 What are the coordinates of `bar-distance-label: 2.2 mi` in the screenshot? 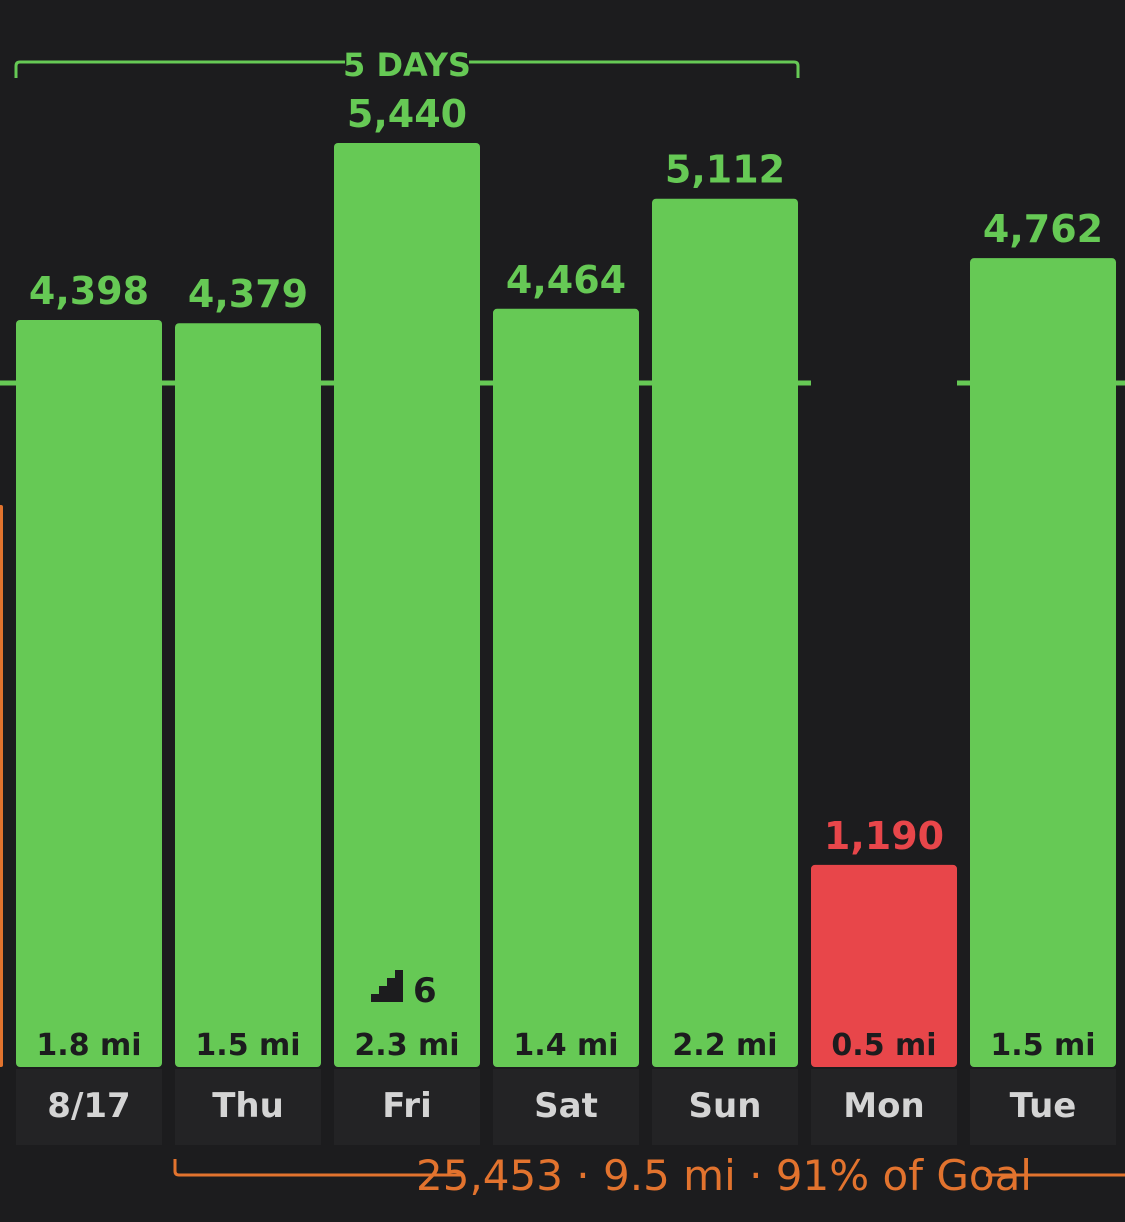 It's located at (724, 1045).